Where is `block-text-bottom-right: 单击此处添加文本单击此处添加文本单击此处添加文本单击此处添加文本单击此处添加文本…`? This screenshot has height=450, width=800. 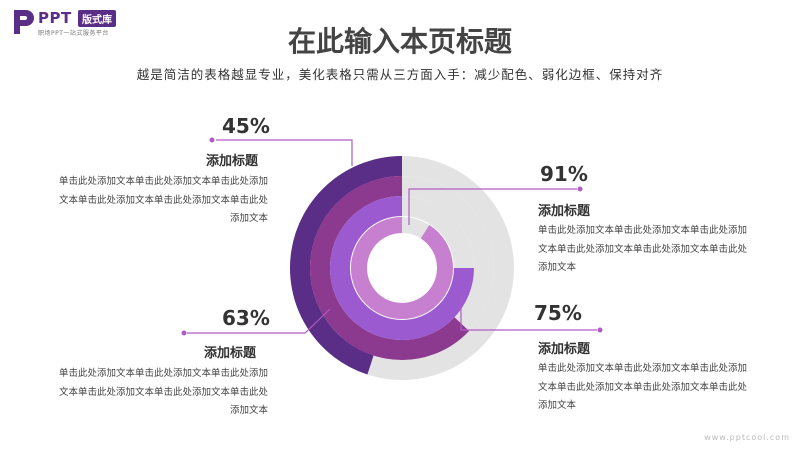 block-text-bottom-right: 单击此处添加文本单击此处添加文本单击此处添加文本单击此处添加文本单击此处添加文本… is located at coordinates (643, 387).